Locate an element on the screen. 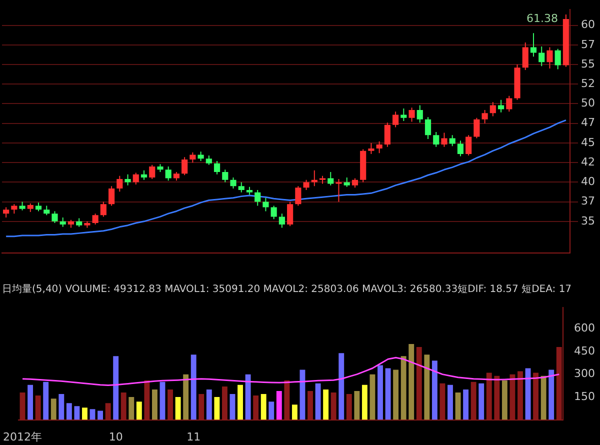 The height and width of the screenshot is (445, 600). y-tick-label: 42 is located at coordinates (588, 161).